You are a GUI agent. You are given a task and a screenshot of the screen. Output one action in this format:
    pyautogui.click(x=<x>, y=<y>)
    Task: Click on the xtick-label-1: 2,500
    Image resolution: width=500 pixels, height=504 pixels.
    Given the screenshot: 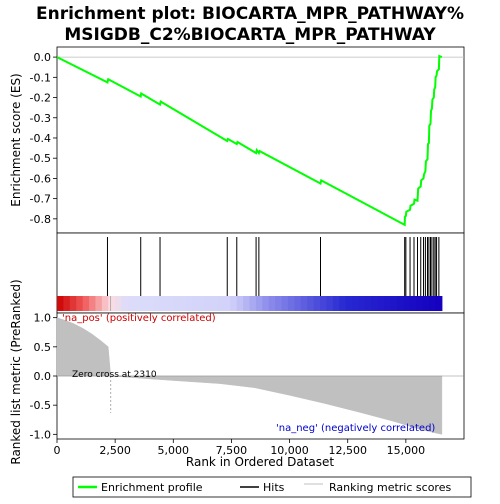 What is the action you would take?
    pyautogui.click(x=115, y=450)
    